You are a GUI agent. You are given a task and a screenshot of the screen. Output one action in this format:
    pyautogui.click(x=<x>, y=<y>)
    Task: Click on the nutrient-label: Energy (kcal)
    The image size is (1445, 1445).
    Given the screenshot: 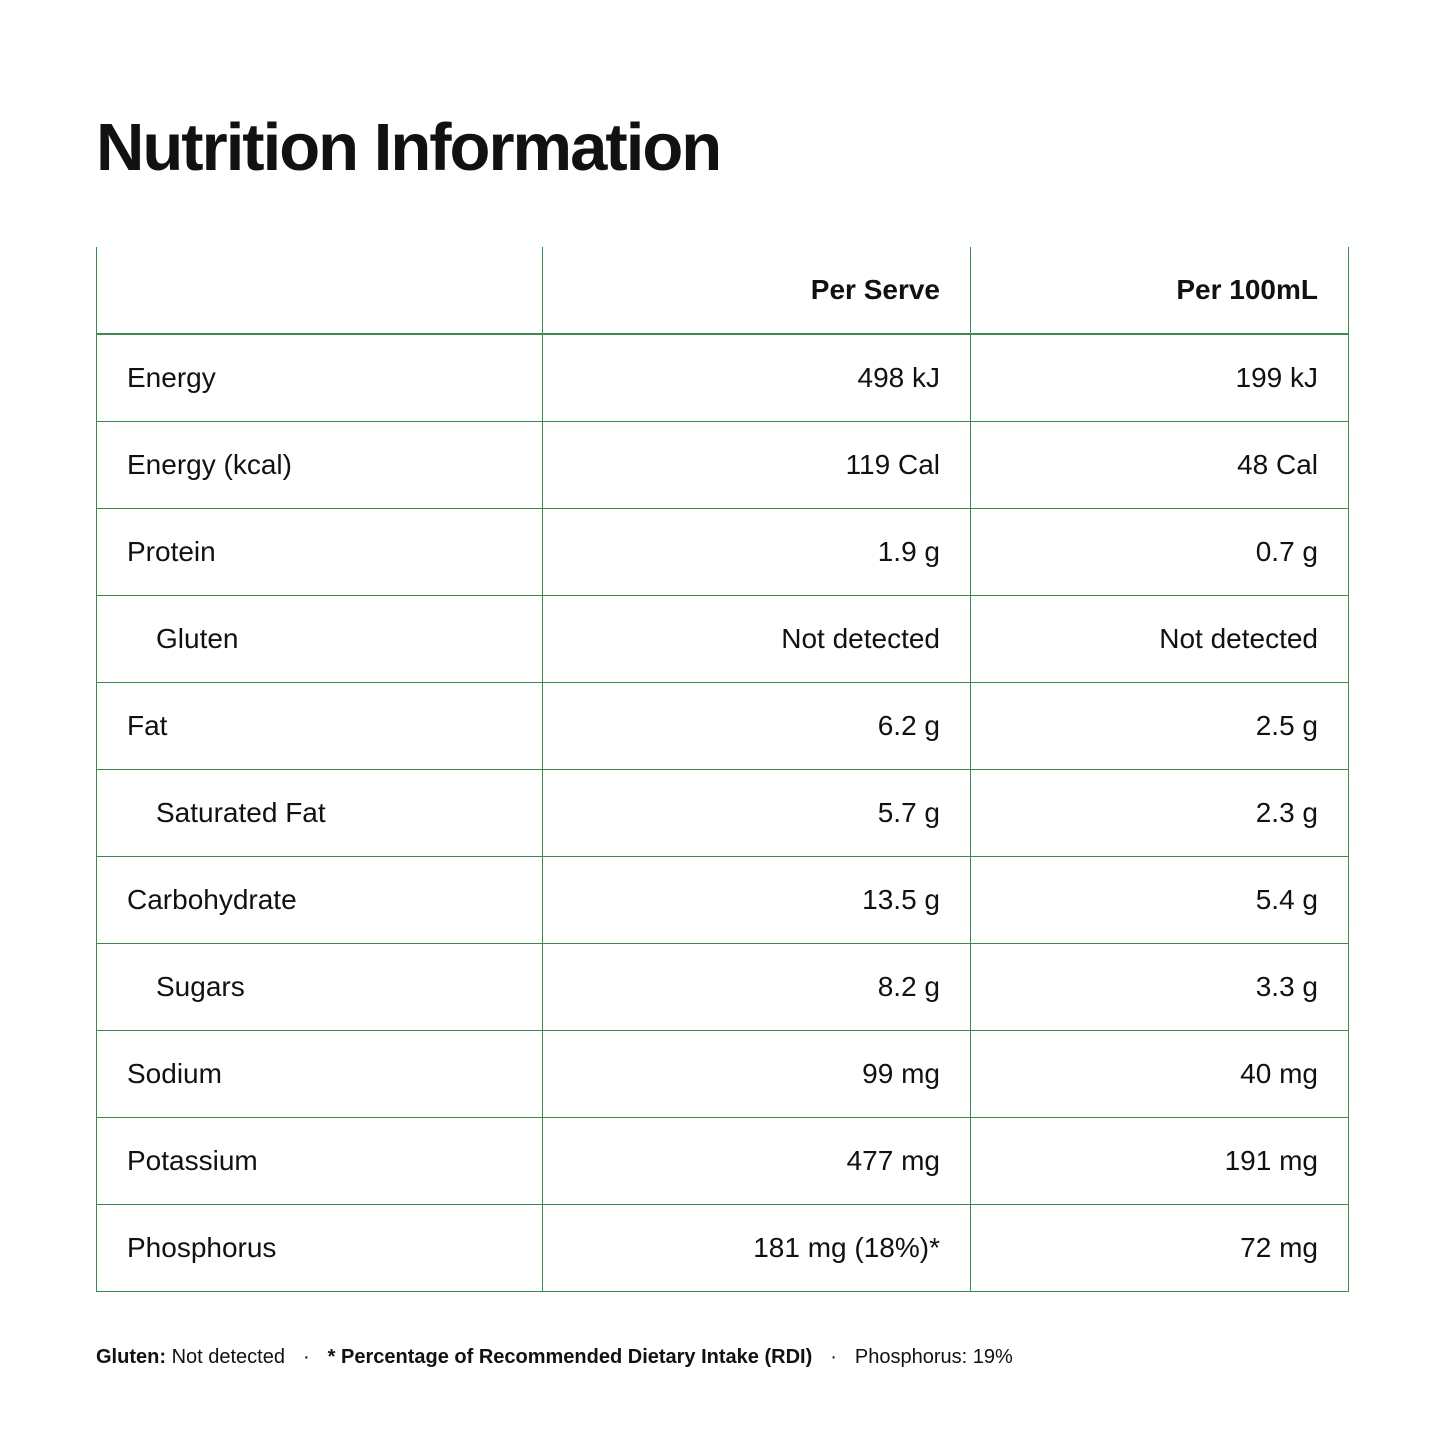 What is the action you would take?
    pyautogui.click(x=319, y=464)
    